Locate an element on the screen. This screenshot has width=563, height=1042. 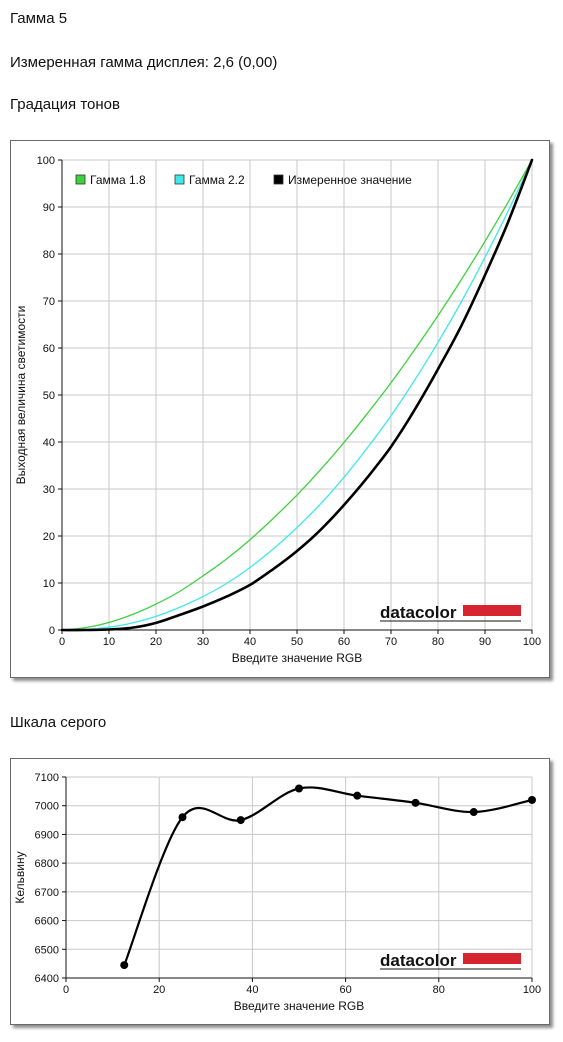
x-tick-label: 30 is located at coordinates (203, 642).